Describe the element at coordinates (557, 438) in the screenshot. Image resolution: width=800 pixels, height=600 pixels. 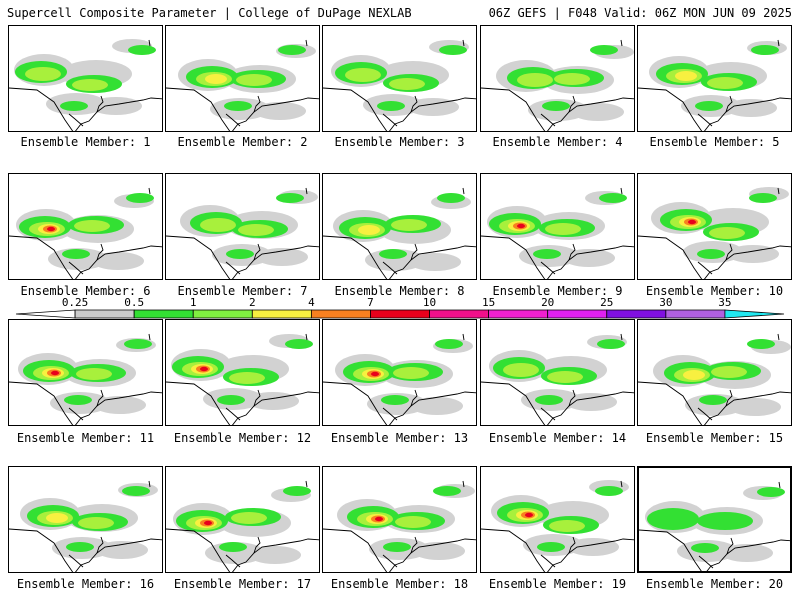
I see `ensemble-member-label: Ensemble Member: 14` at that location.